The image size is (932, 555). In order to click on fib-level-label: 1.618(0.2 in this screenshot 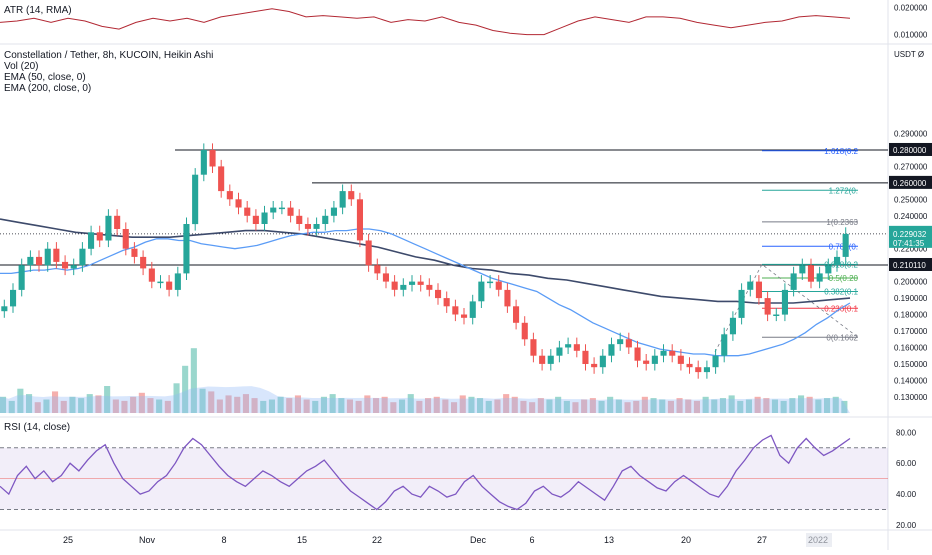, I will do `click(841, 151)`.